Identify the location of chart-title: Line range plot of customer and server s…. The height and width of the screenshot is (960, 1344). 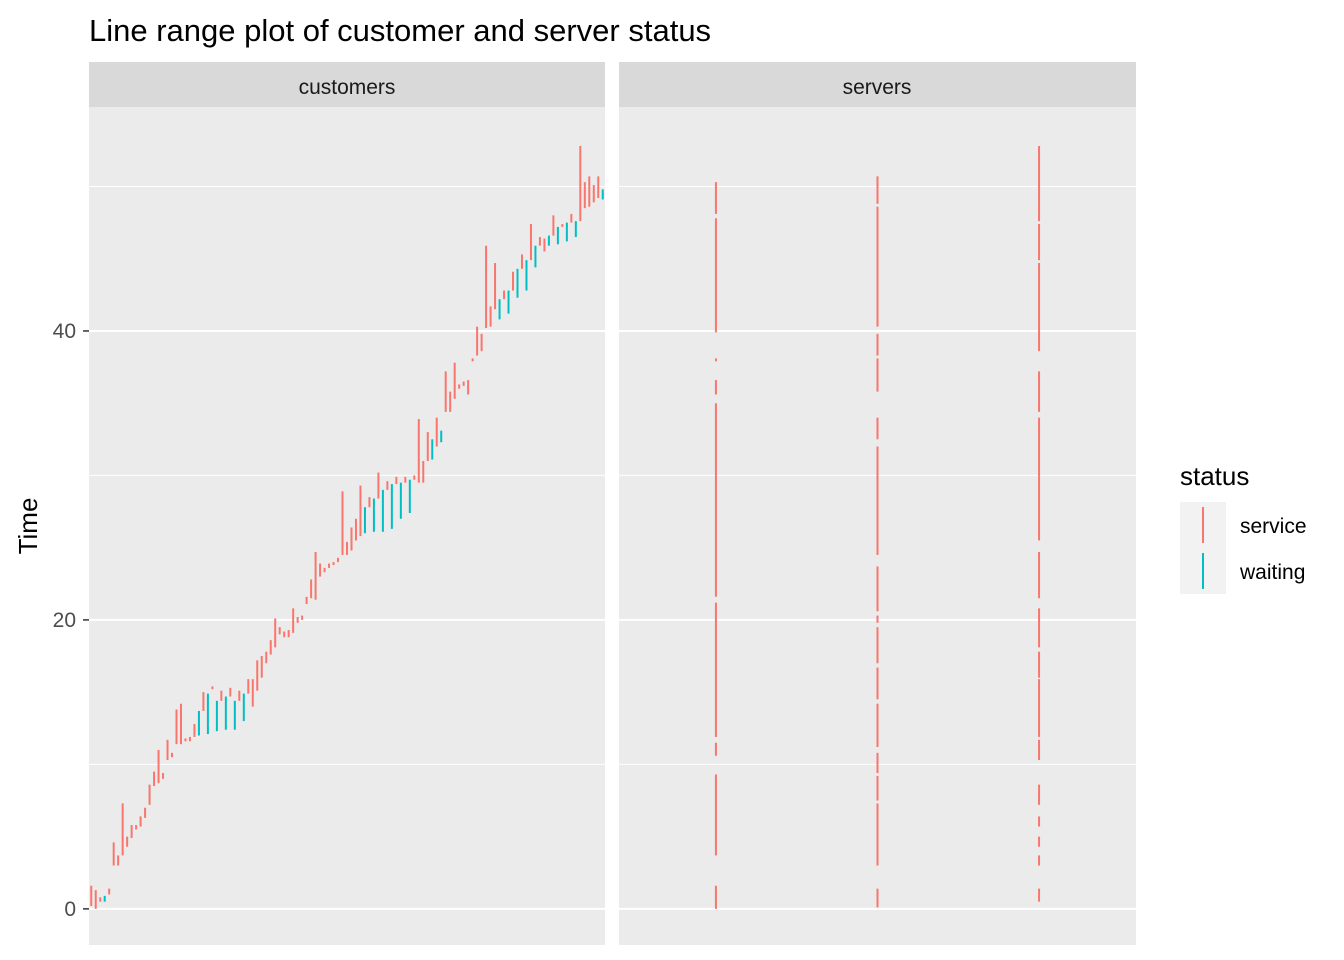
(400, 30).